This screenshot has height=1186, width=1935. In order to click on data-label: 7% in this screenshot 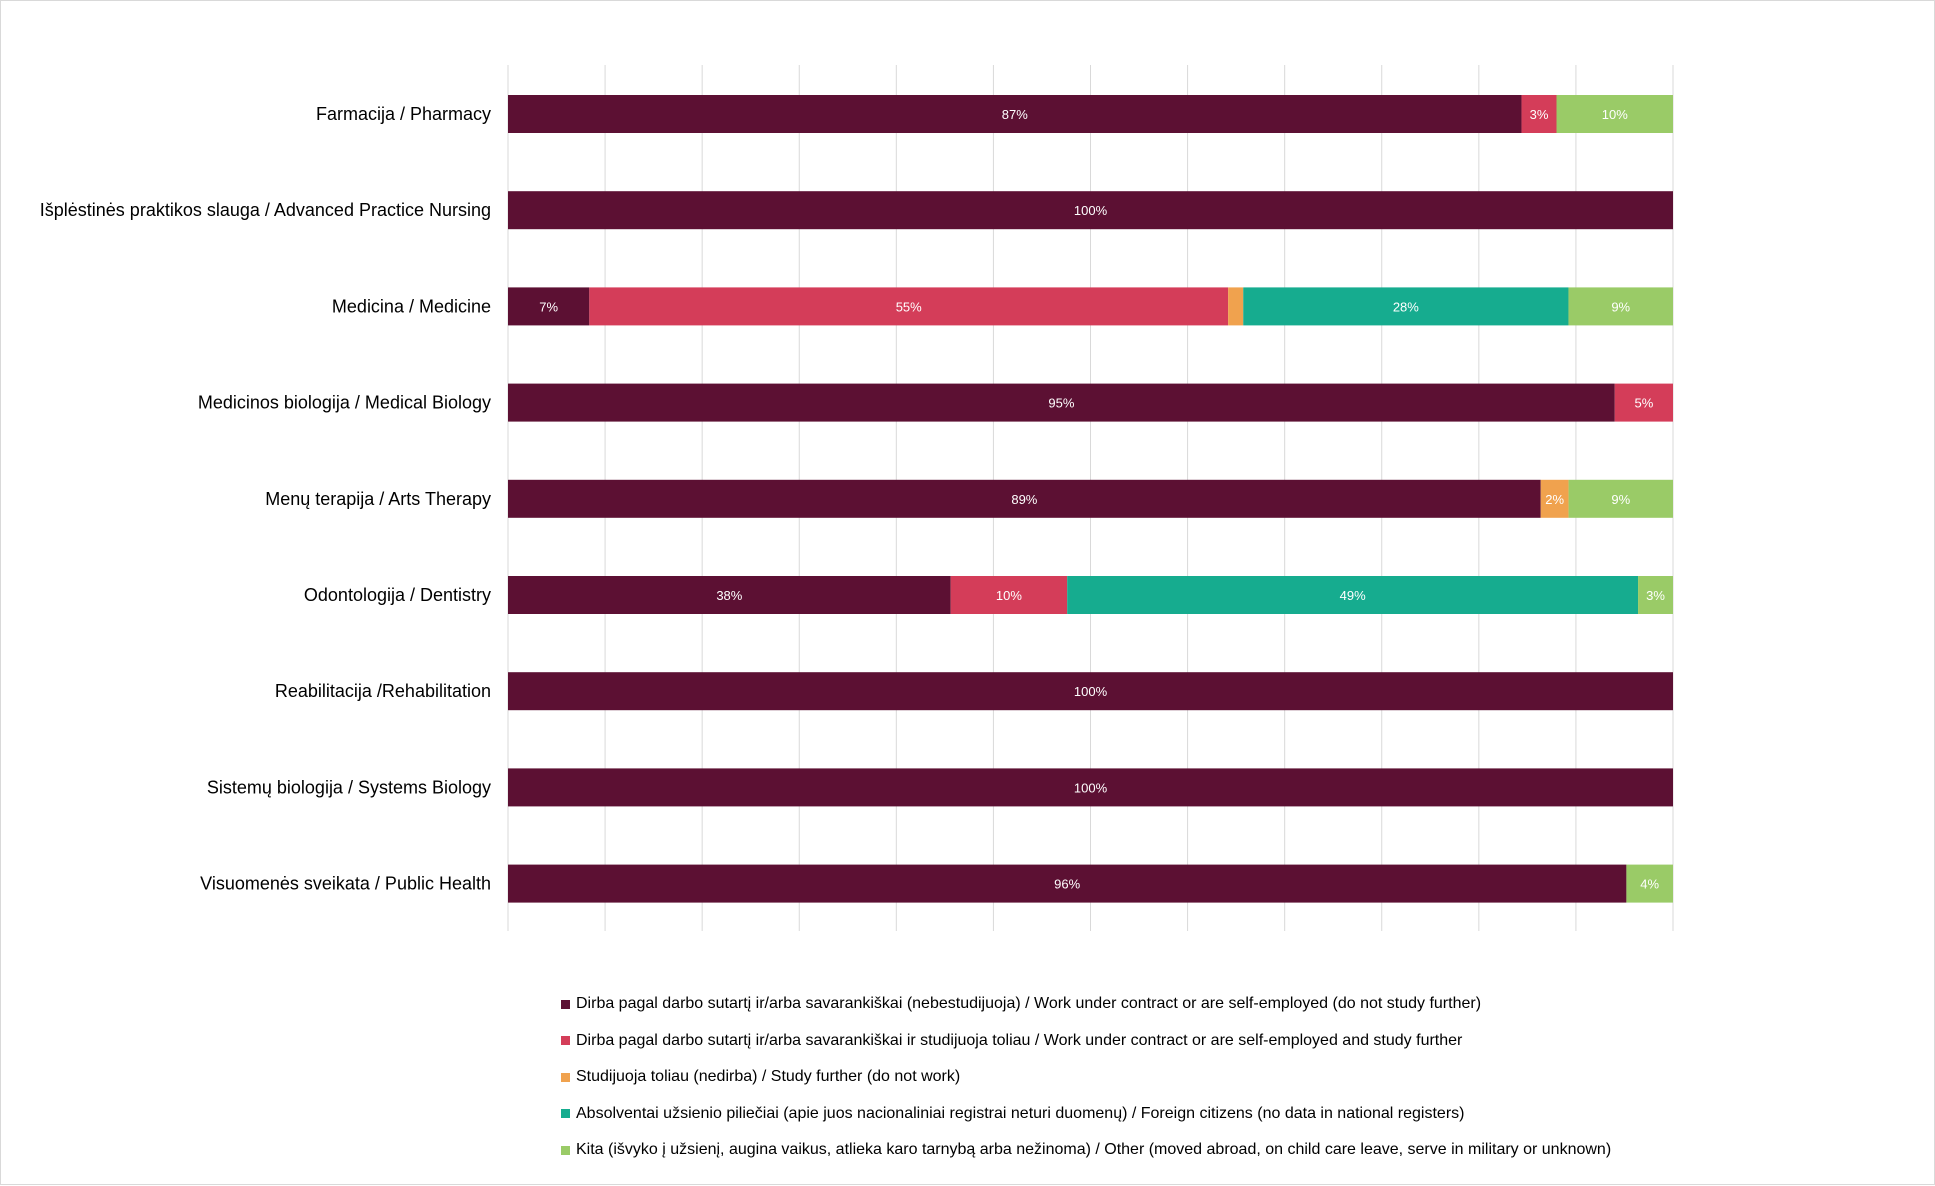, I will do `click(548, 306)`.